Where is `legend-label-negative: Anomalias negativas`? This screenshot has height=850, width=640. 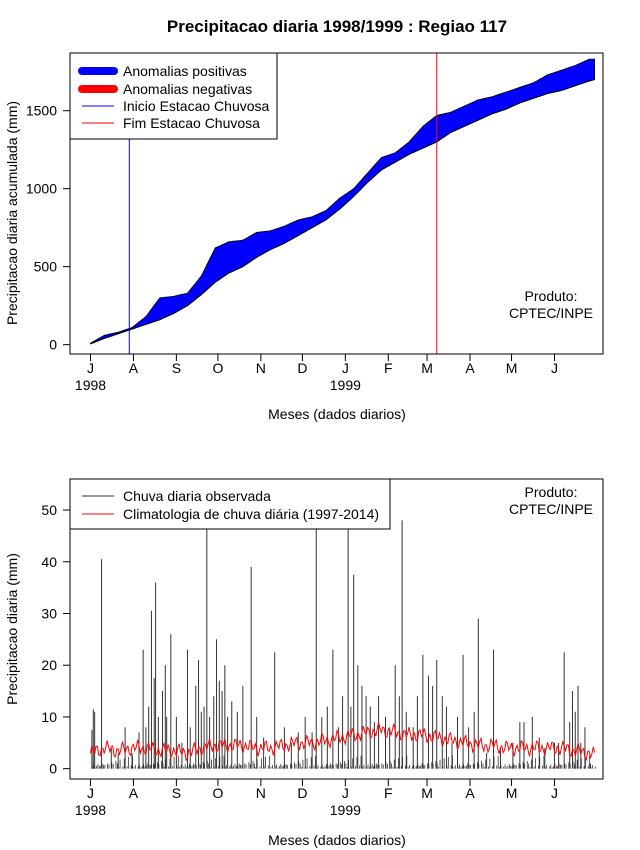
legend-label-negative: Anomalias negativas is located at coordinates (187, 89).